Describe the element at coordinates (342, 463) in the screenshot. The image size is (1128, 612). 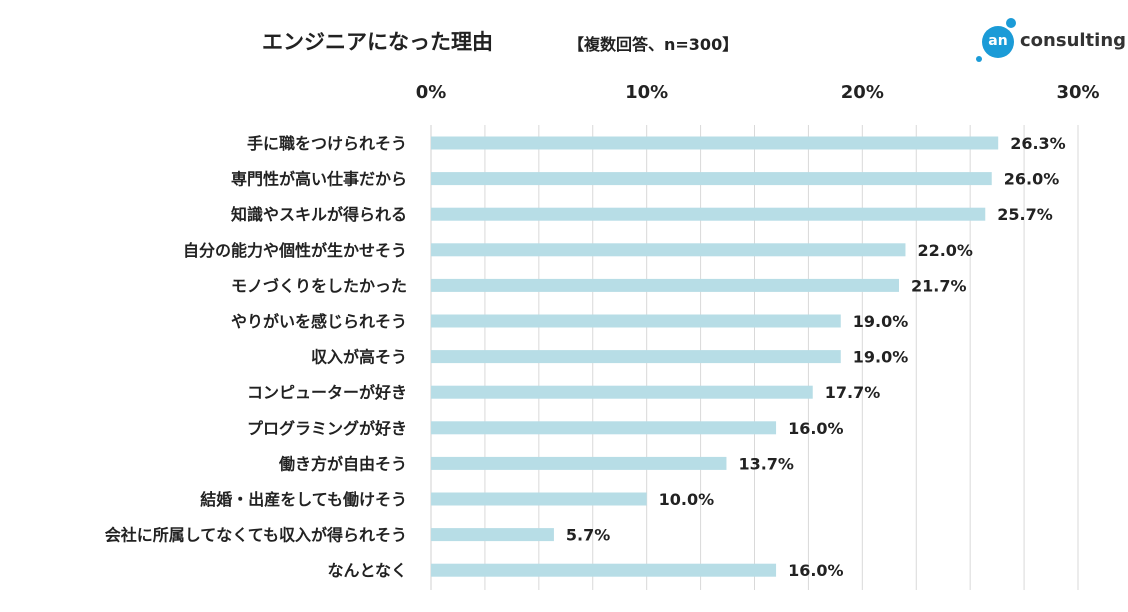
I see `category-label: 働き方が自由そう` at that location.